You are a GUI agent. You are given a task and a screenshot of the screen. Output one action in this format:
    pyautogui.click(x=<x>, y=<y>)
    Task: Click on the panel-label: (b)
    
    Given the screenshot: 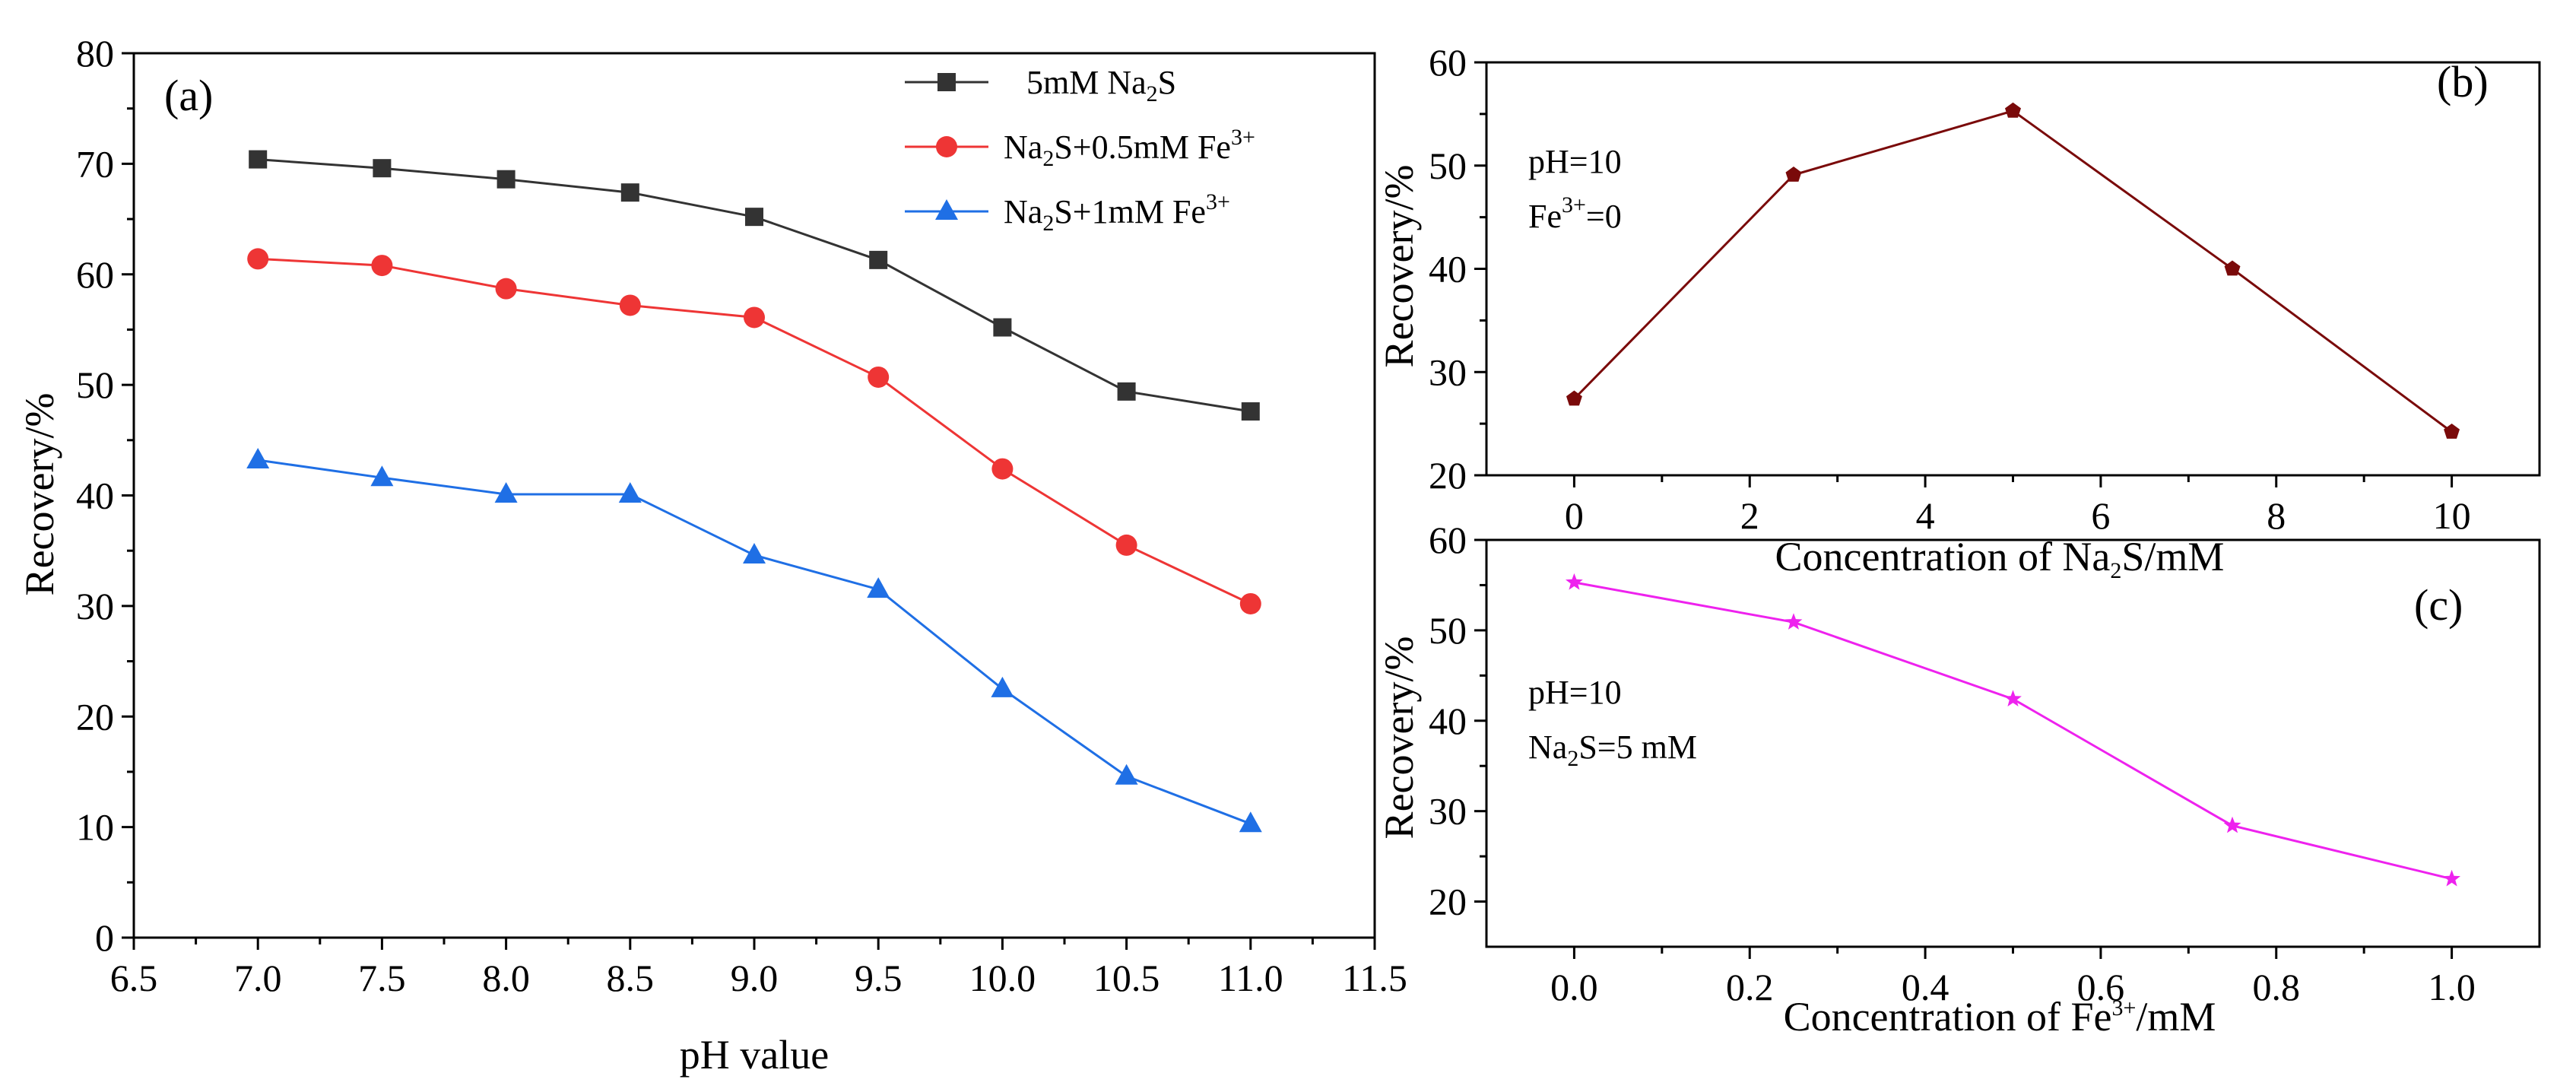 What is the action you would take?
    pyautogui.click(x=2463, y=81)
    